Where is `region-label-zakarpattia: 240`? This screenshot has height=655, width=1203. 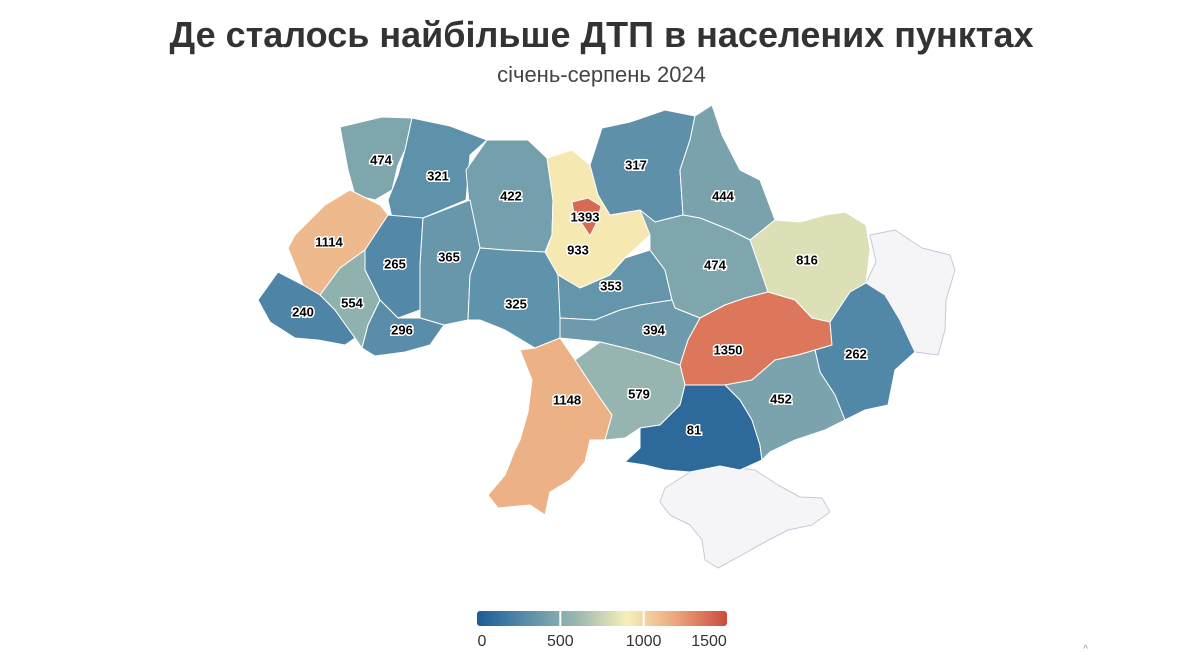
region-label-zakarpattia: 240 is located at coordinates (303, 311).